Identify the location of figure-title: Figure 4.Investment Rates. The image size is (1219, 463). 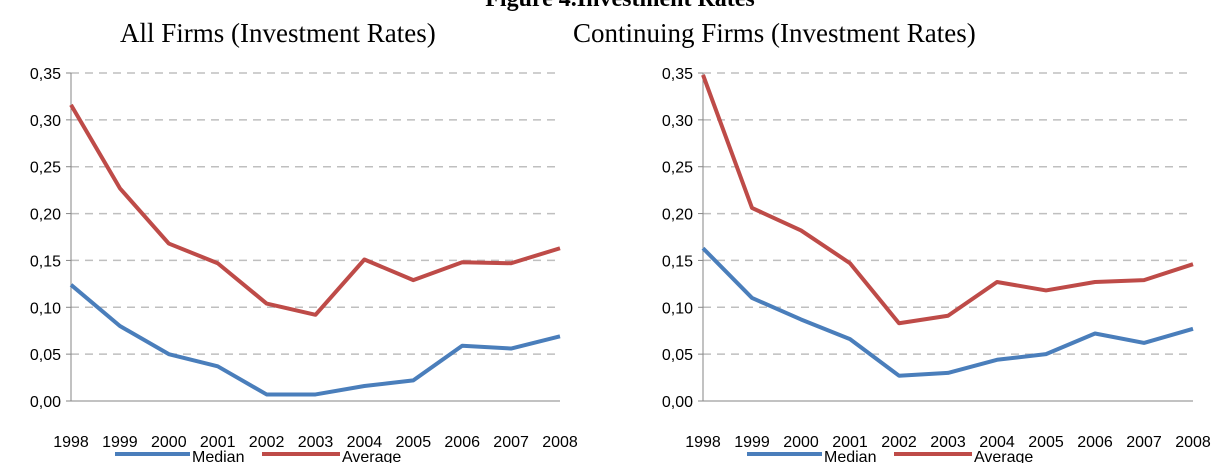
(620, 6).